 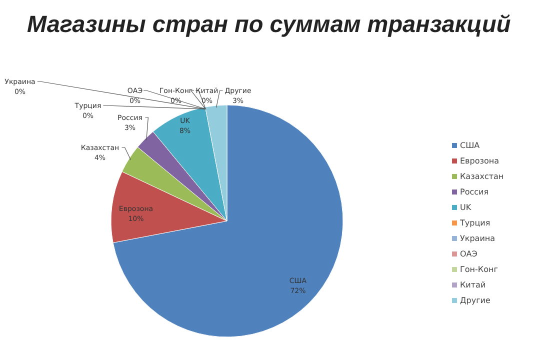 I want to click on legend-label: США, so click(x=470, y=145).